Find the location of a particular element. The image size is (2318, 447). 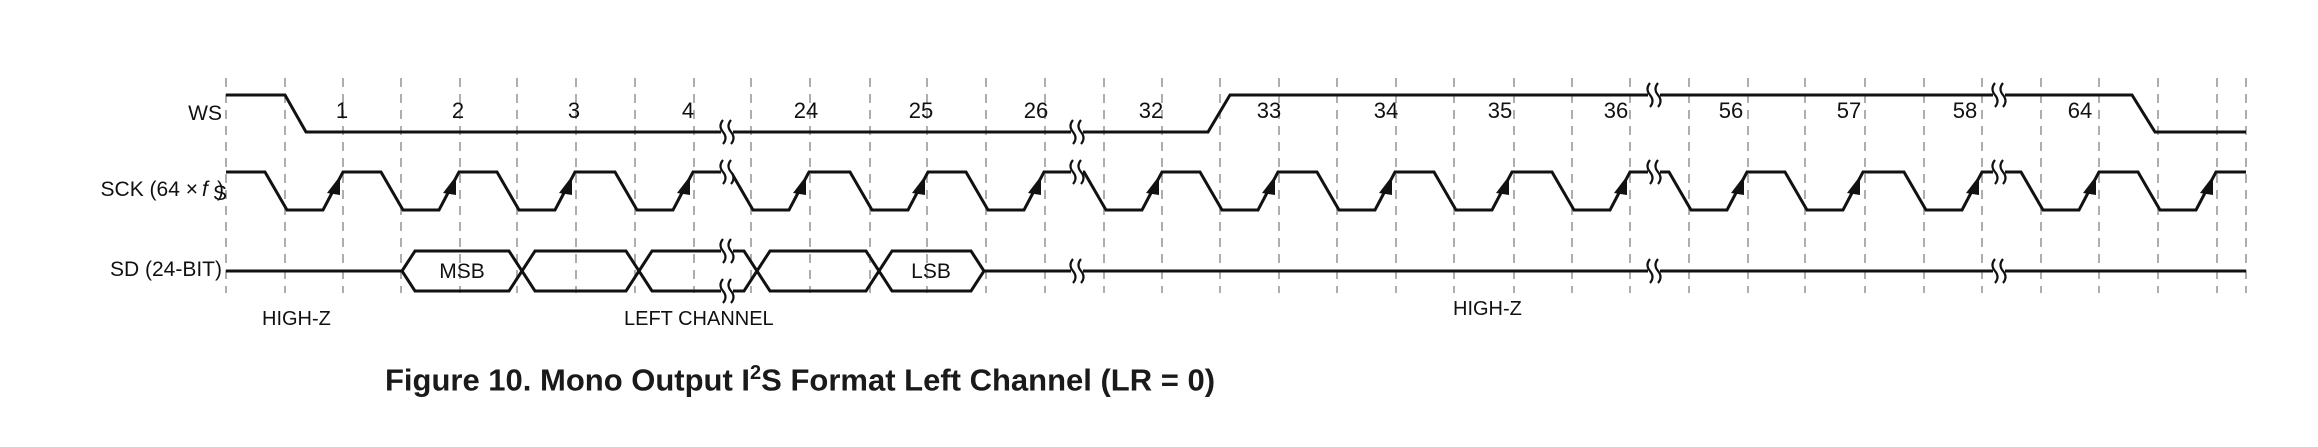

sck-fs-subscript: S is located at coordinates (220, 193).